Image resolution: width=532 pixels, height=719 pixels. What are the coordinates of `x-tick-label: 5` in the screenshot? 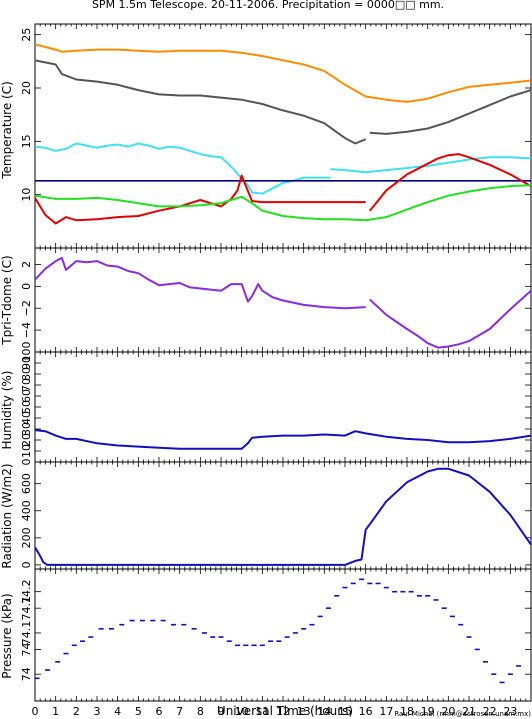 It's located at (138, 711).